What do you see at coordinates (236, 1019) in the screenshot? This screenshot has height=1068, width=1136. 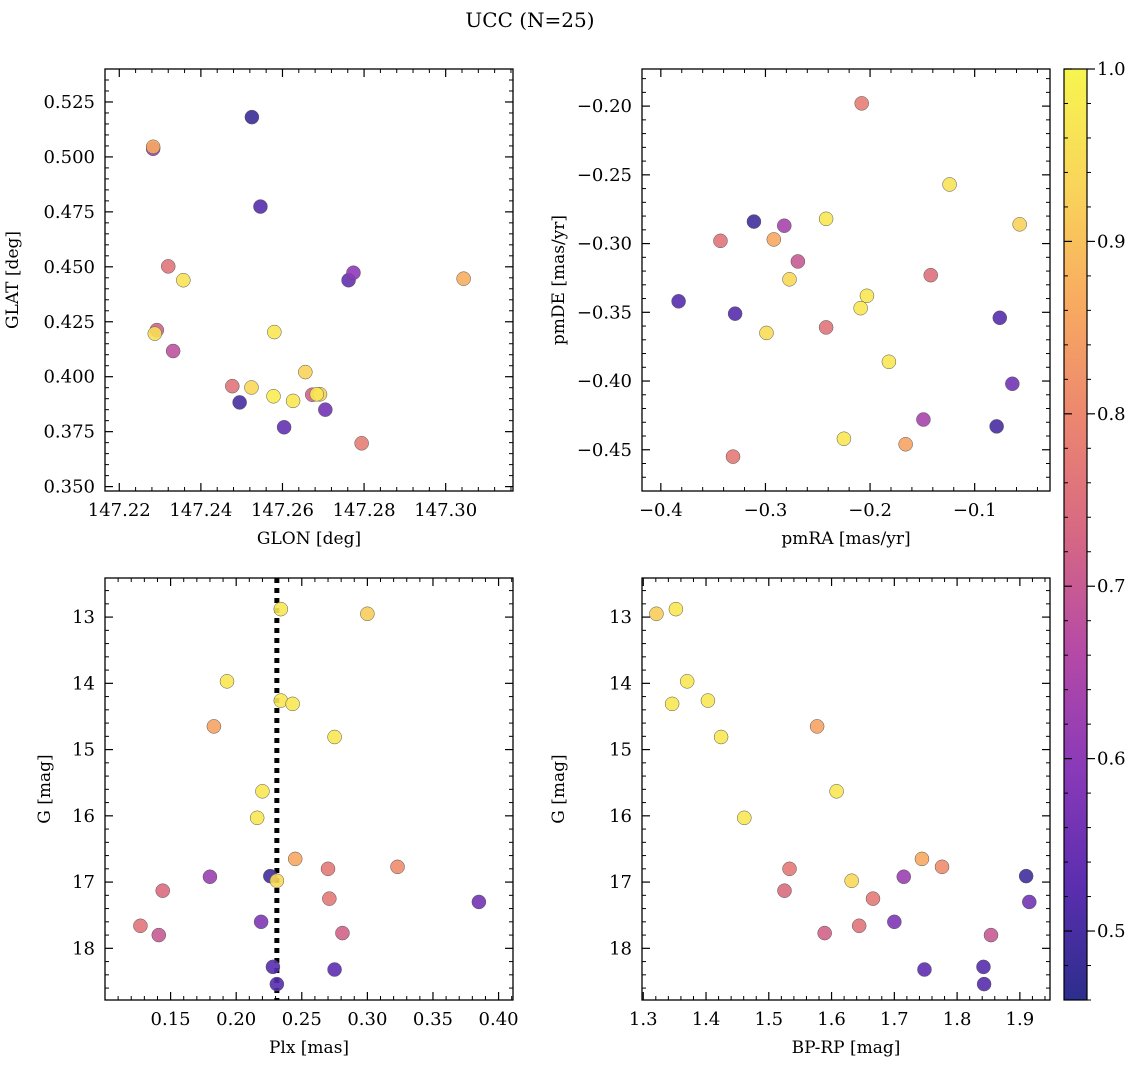 I see `x-tick-label: 0.20` at bounding box center [236, 1019].